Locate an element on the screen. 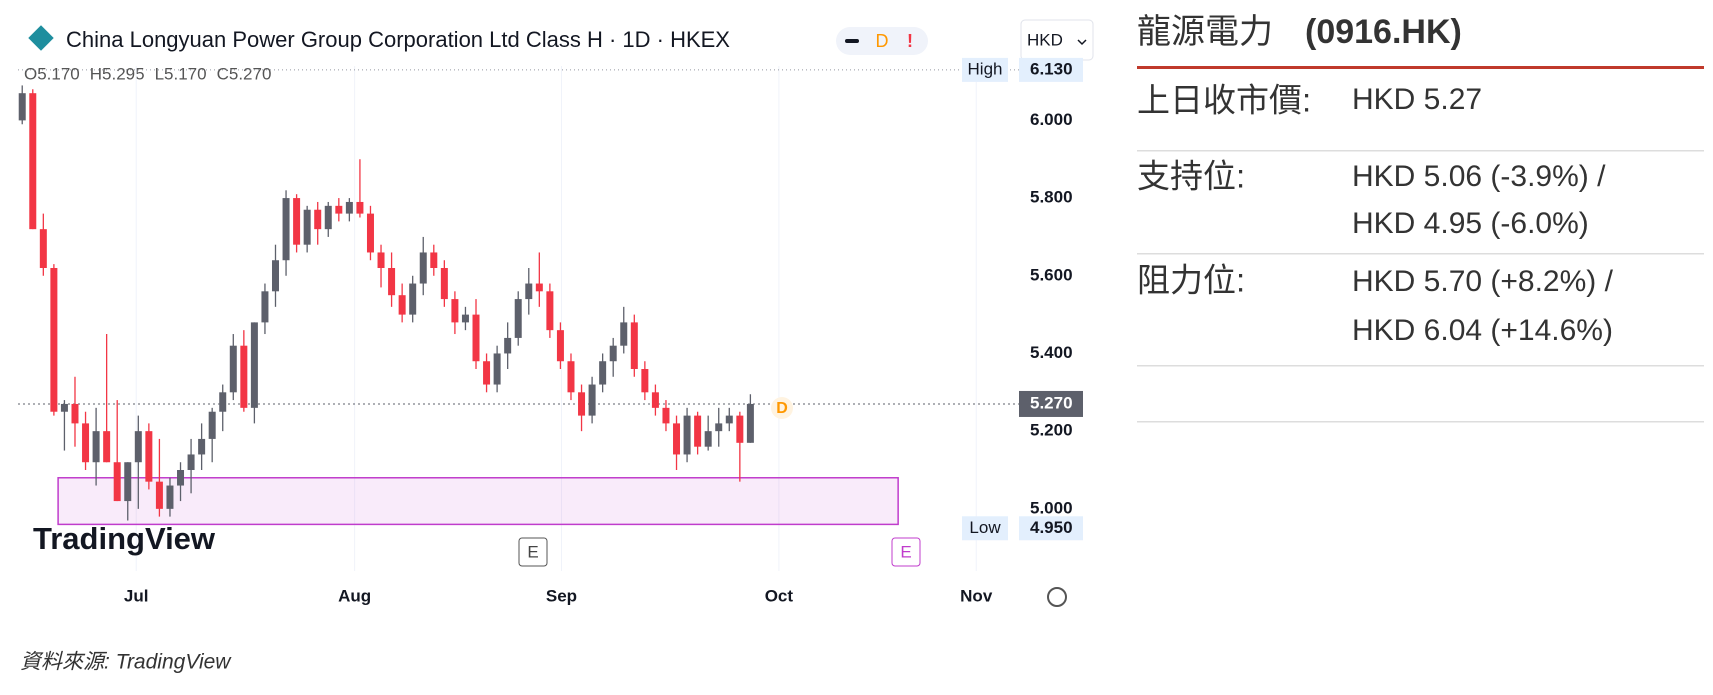 Image resolution: width=1713 pixels, height=695 pixels. dividend-circle is located at coordinates (782, 408).